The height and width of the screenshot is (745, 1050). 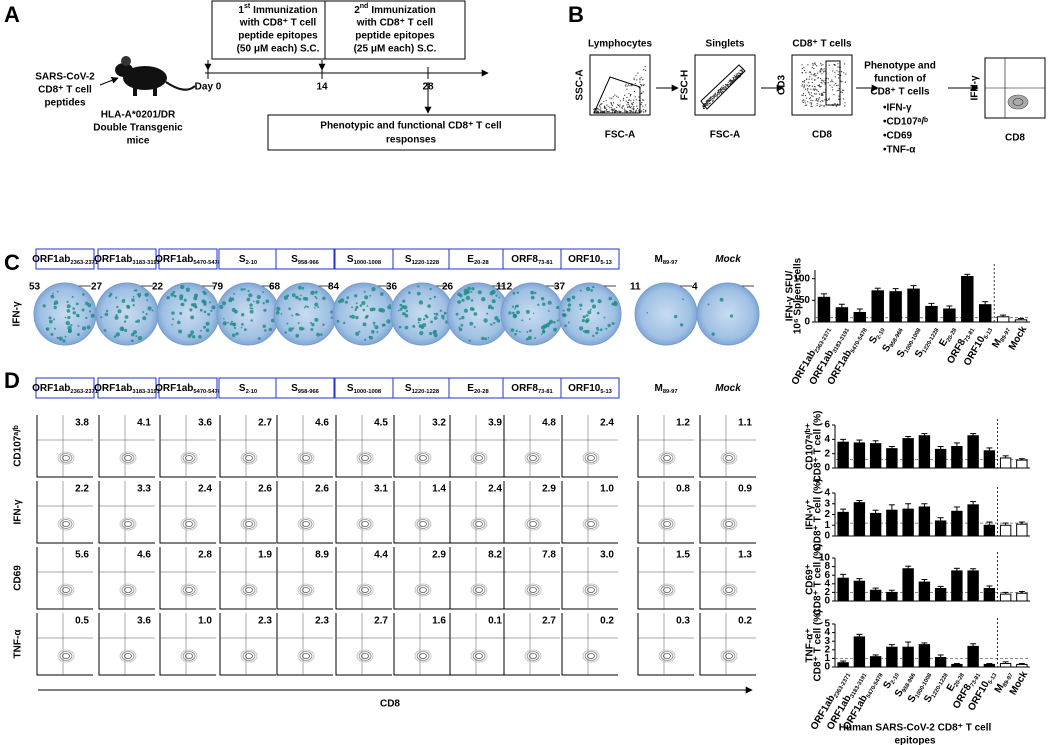 What do you see at coordinates (207, 392) in the screenshot?
I see `epitope-subscript: 5470-5478` at bounding box center [207, 392].